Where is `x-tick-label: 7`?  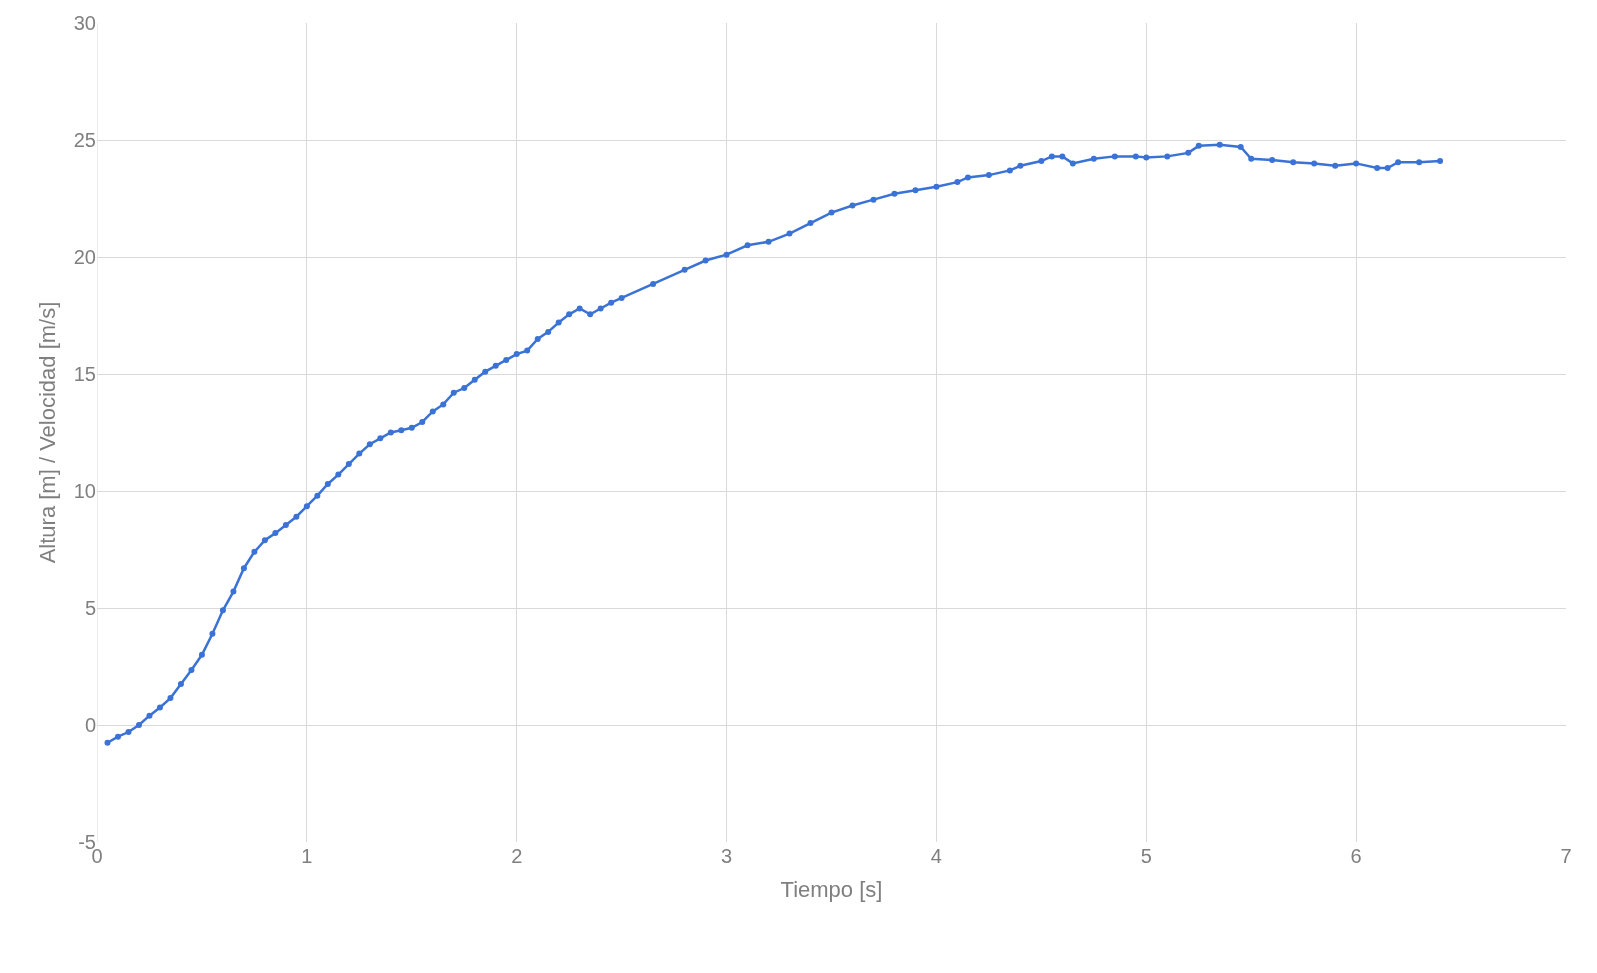
x-tick-label: 7 is located at coordinates (1566, 856).